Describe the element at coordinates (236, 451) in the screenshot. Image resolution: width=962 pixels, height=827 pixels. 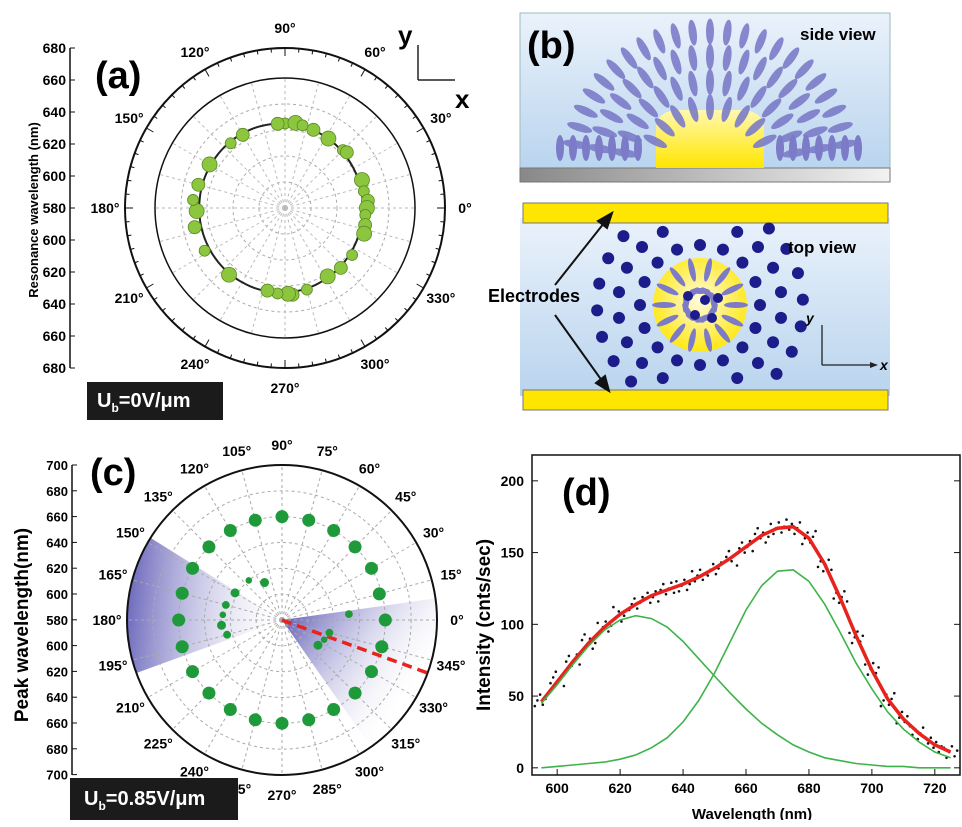
I see `angle-label: 105°` at that location.